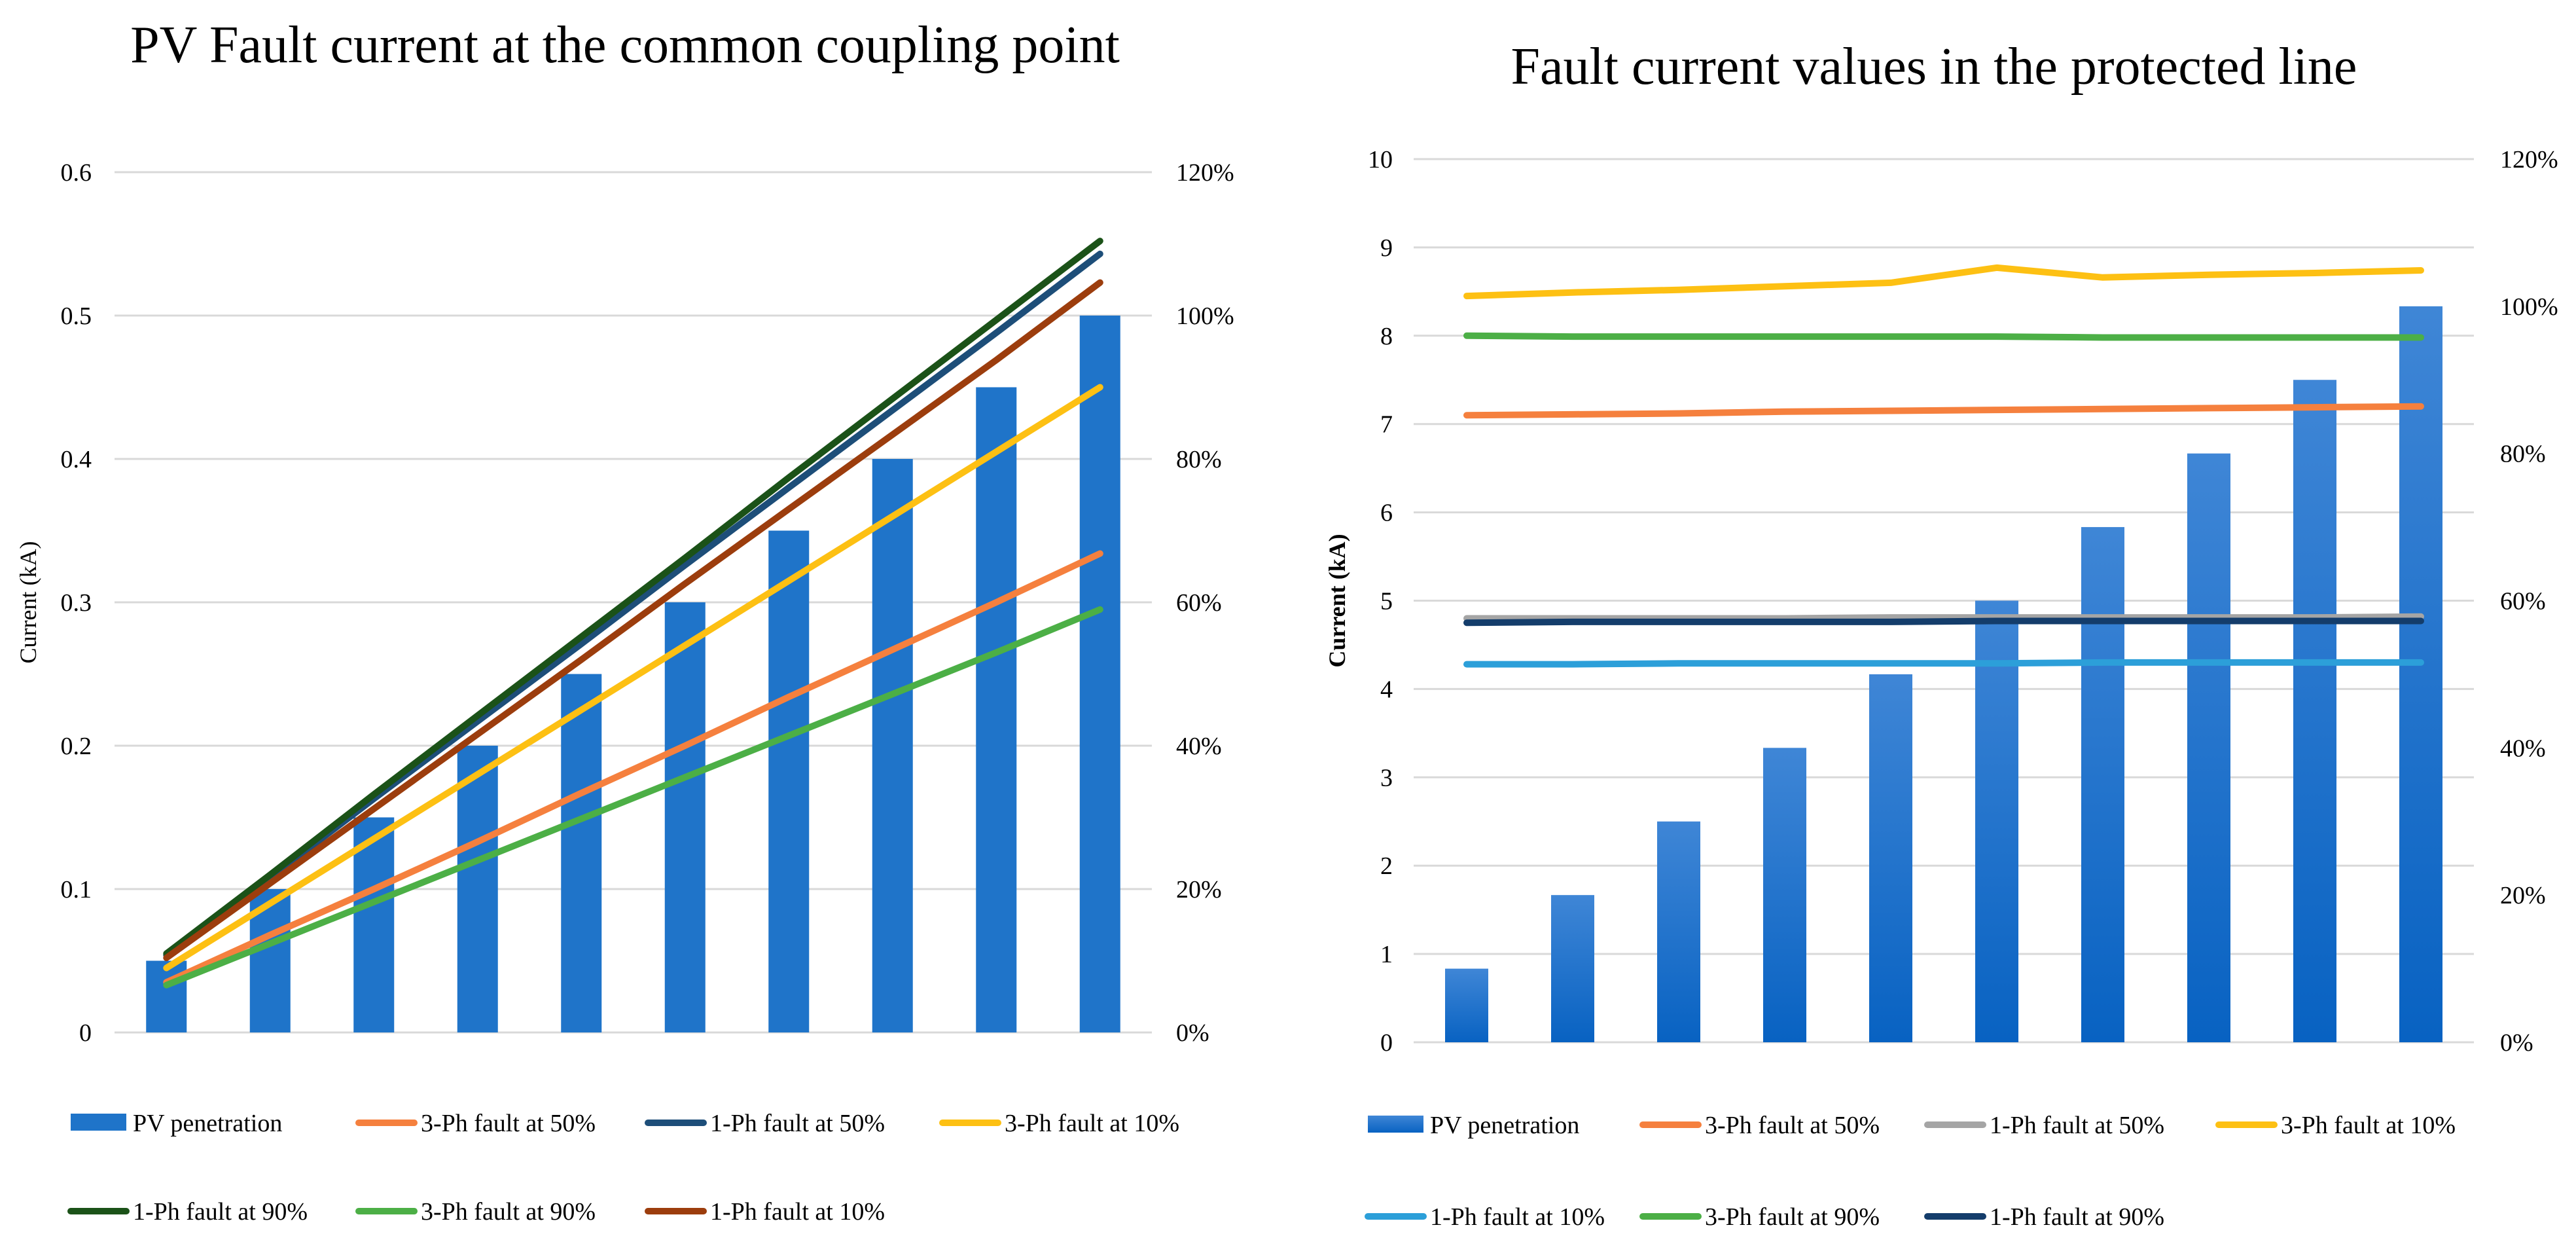 The width and height of the screenshot is (2576, 1257). I want to click on y-axis-title: Current (kA), so click(28, 602).